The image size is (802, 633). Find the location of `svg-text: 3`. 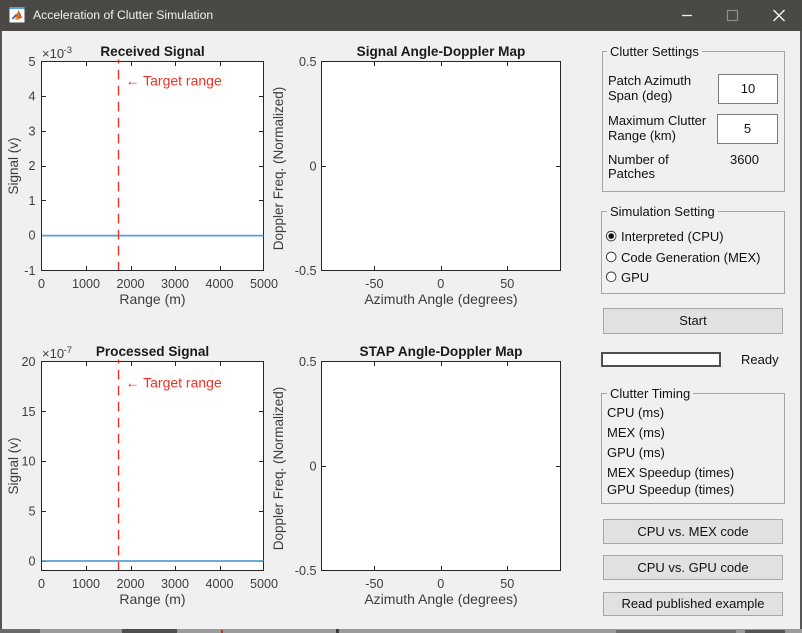

svg-text: 3 is located at coordinates (31, 132).